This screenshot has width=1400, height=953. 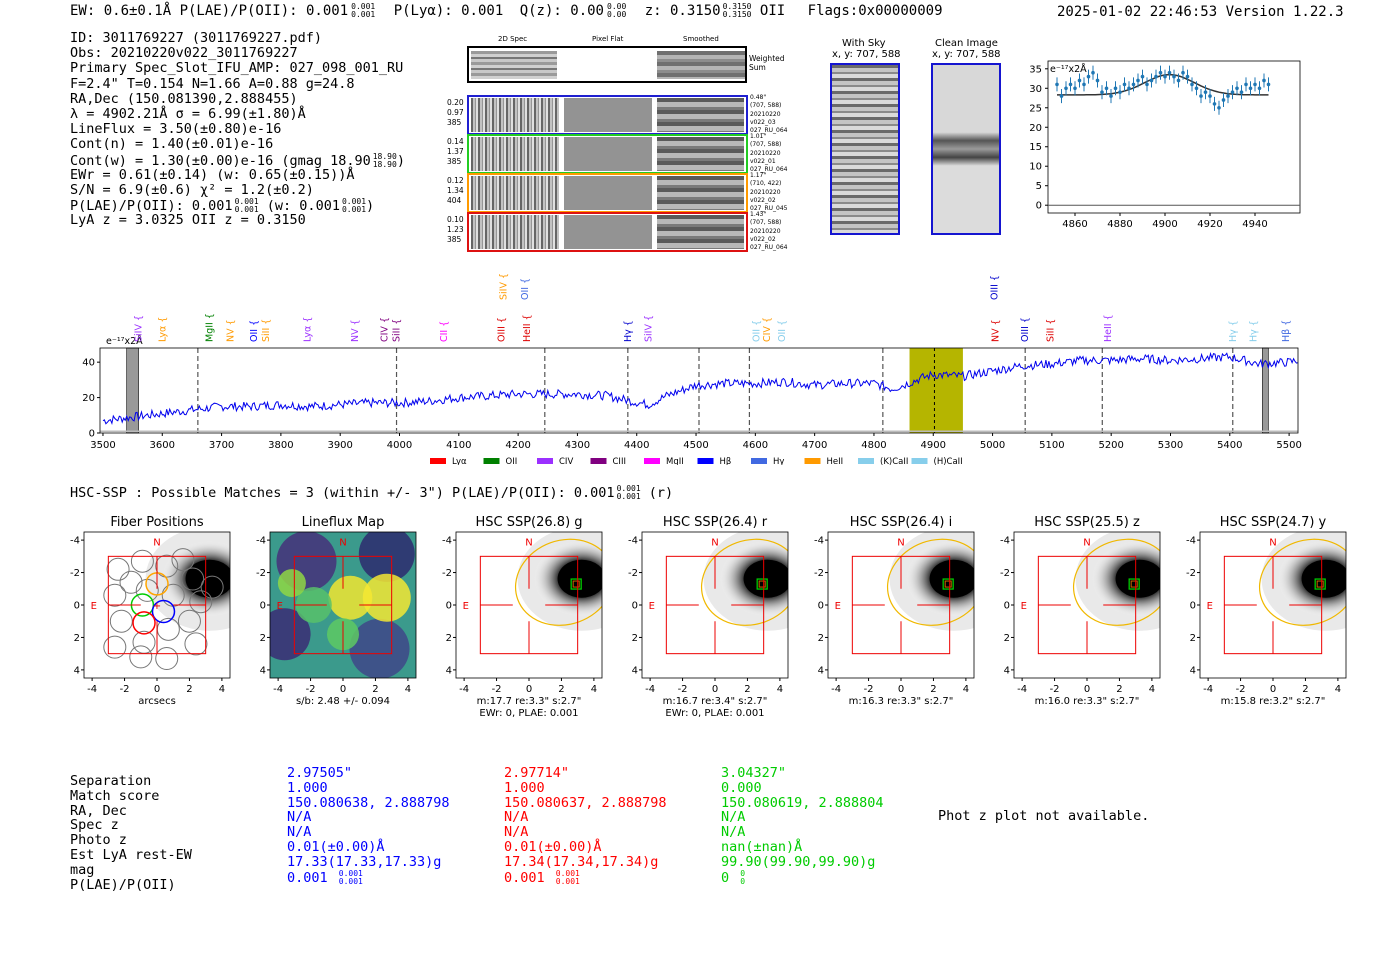 What do you see at coordinates (386, 597) in the screenshot?
I see `lineflux-blob` at bounding box center [386, 597].